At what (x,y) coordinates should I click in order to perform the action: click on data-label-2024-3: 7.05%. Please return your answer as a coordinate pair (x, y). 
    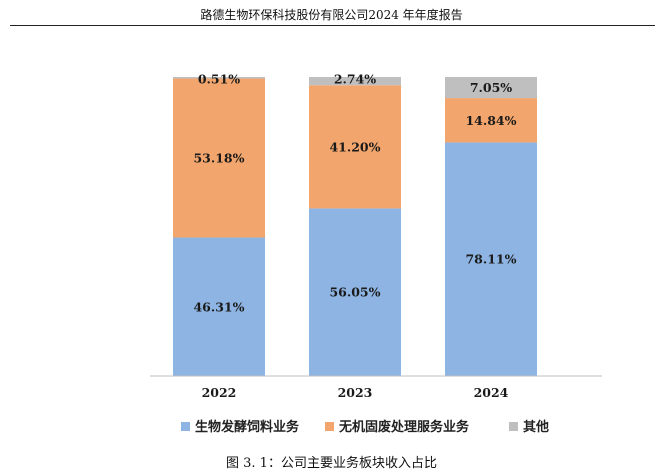
    Looking at the image, I should click on (491, 87).